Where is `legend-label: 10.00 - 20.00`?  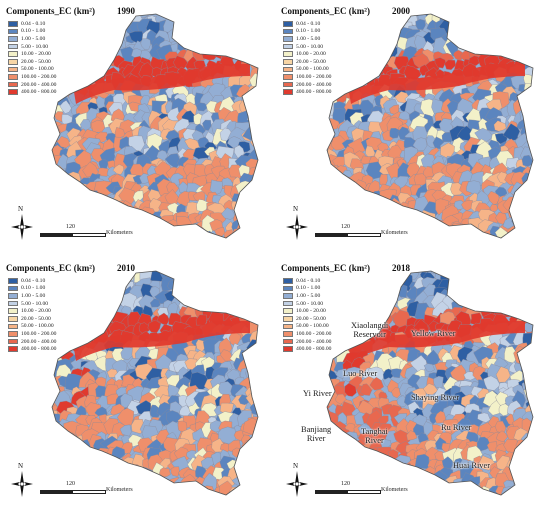
legend-label: 10.00 - 20.00 is located at coordinates (36, 54).